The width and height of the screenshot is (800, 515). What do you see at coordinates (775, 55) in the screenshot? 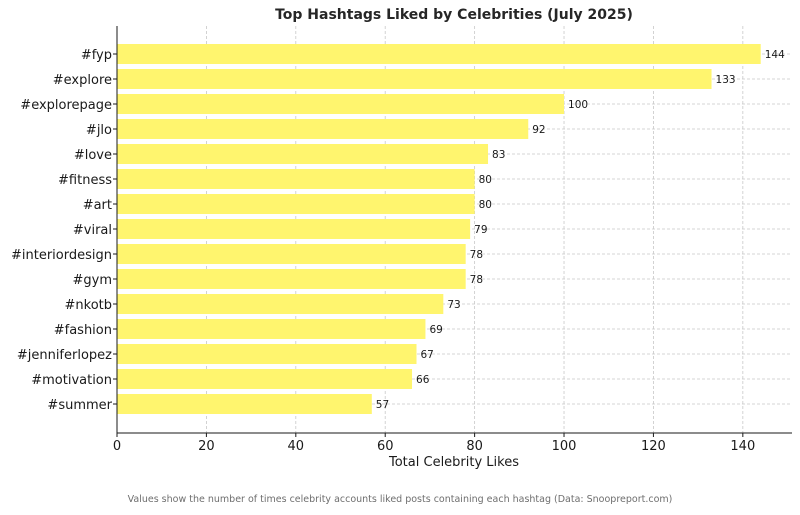
I see `data-label: 144` at bounding box center [775, 55].